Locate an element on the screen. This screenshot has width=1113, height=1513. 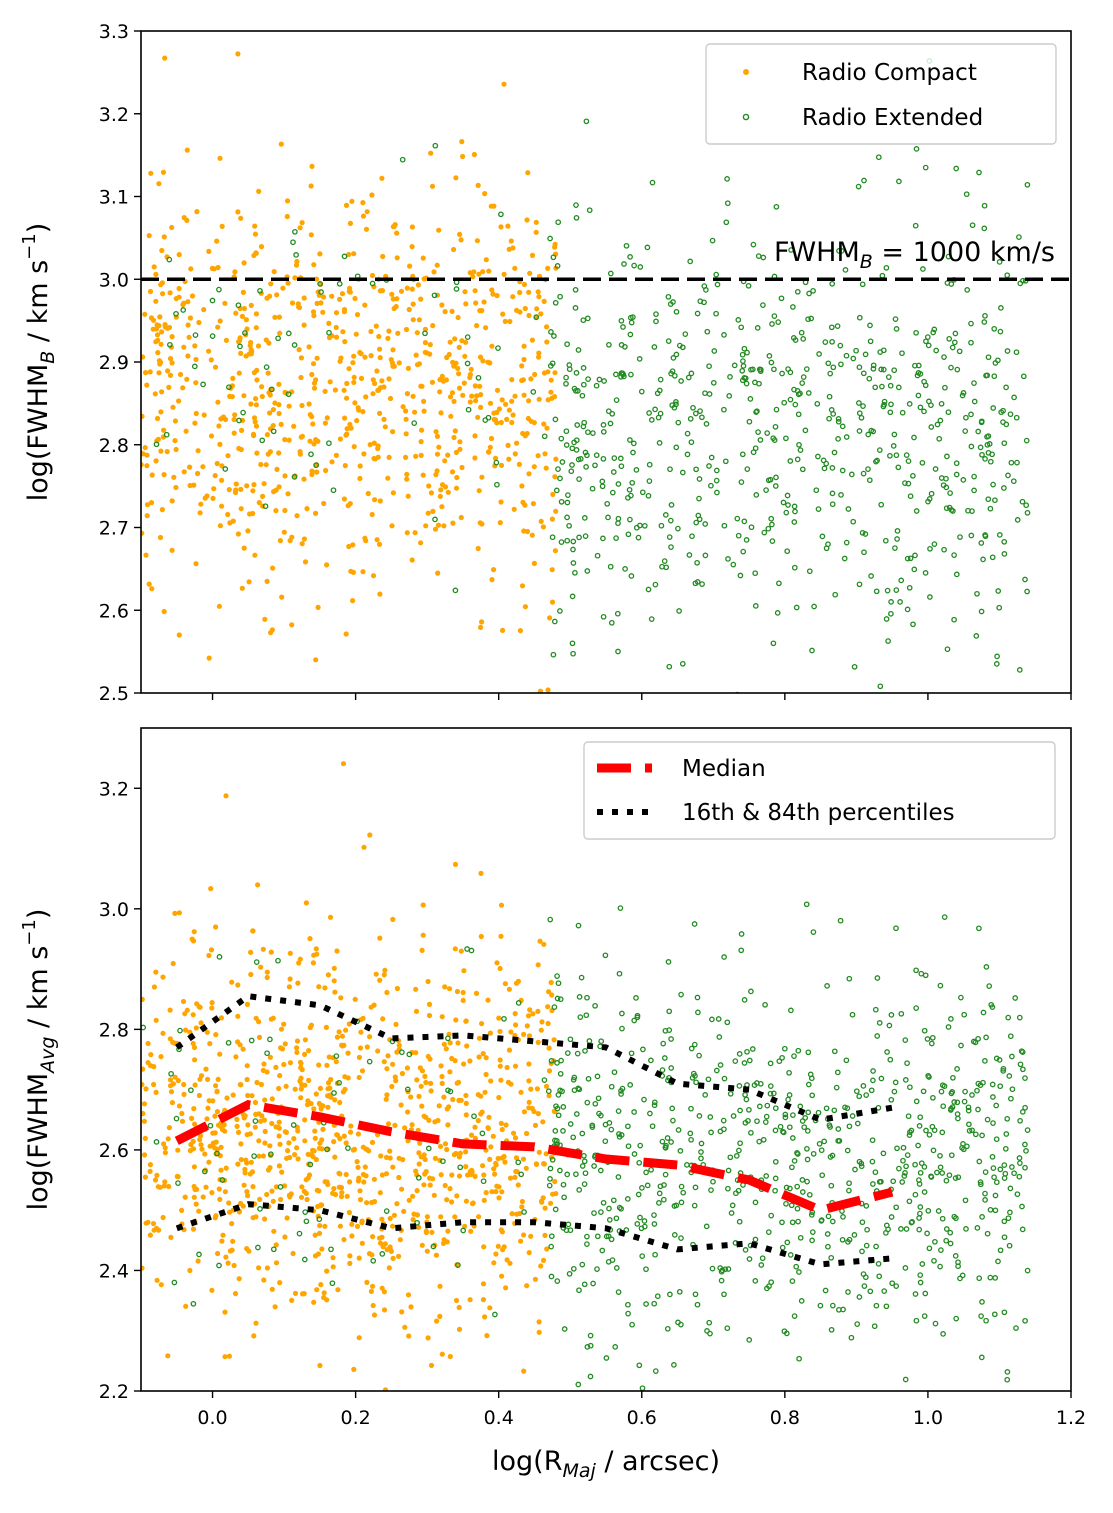
p16-line is located at coordinates (534, 1234).